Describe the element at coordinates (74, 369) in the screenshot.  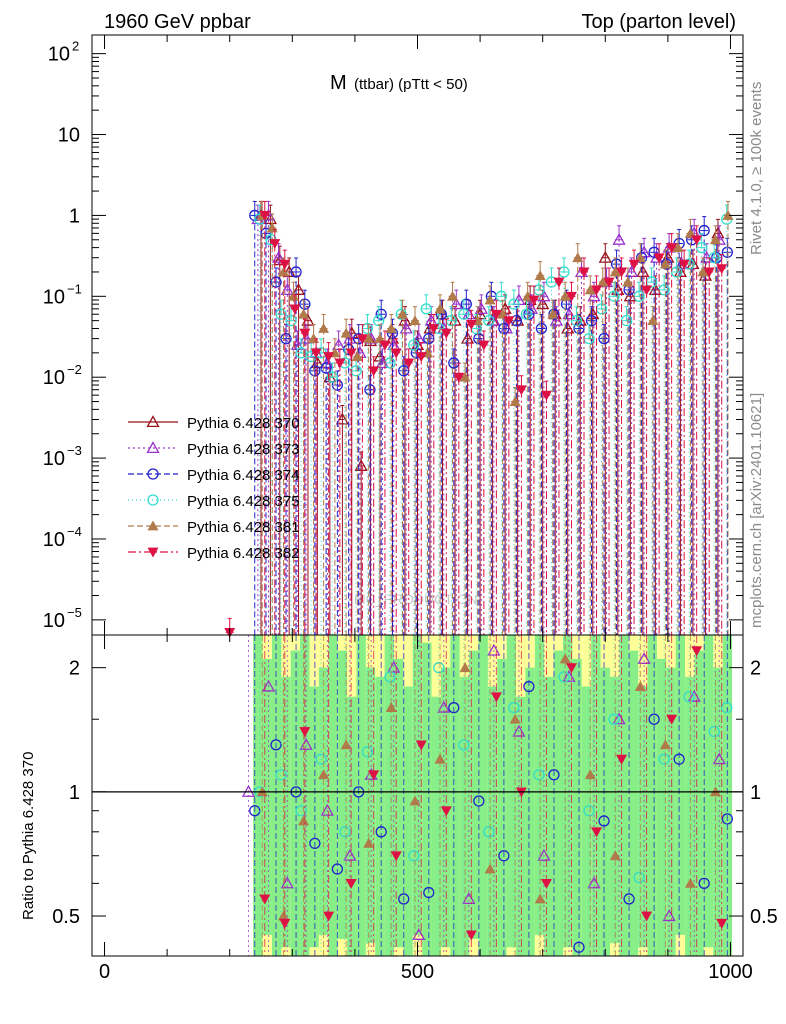
I see `y-tick-exponent: −2` at that location.